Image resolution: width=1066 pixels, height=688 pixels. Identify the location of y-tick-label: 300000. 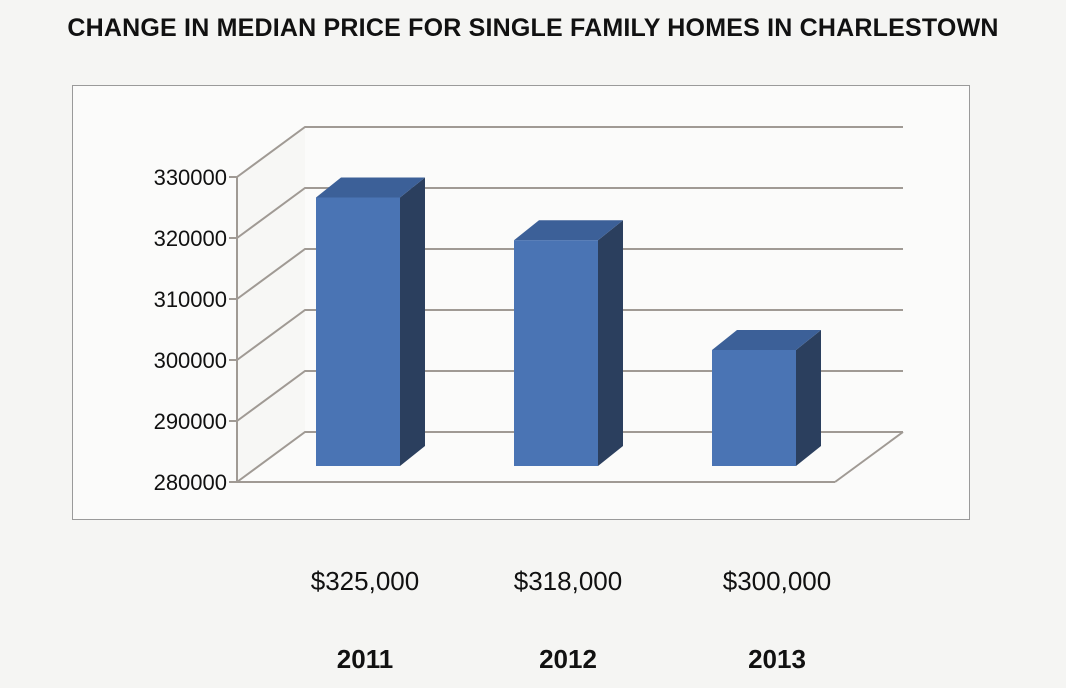
(190, 360).